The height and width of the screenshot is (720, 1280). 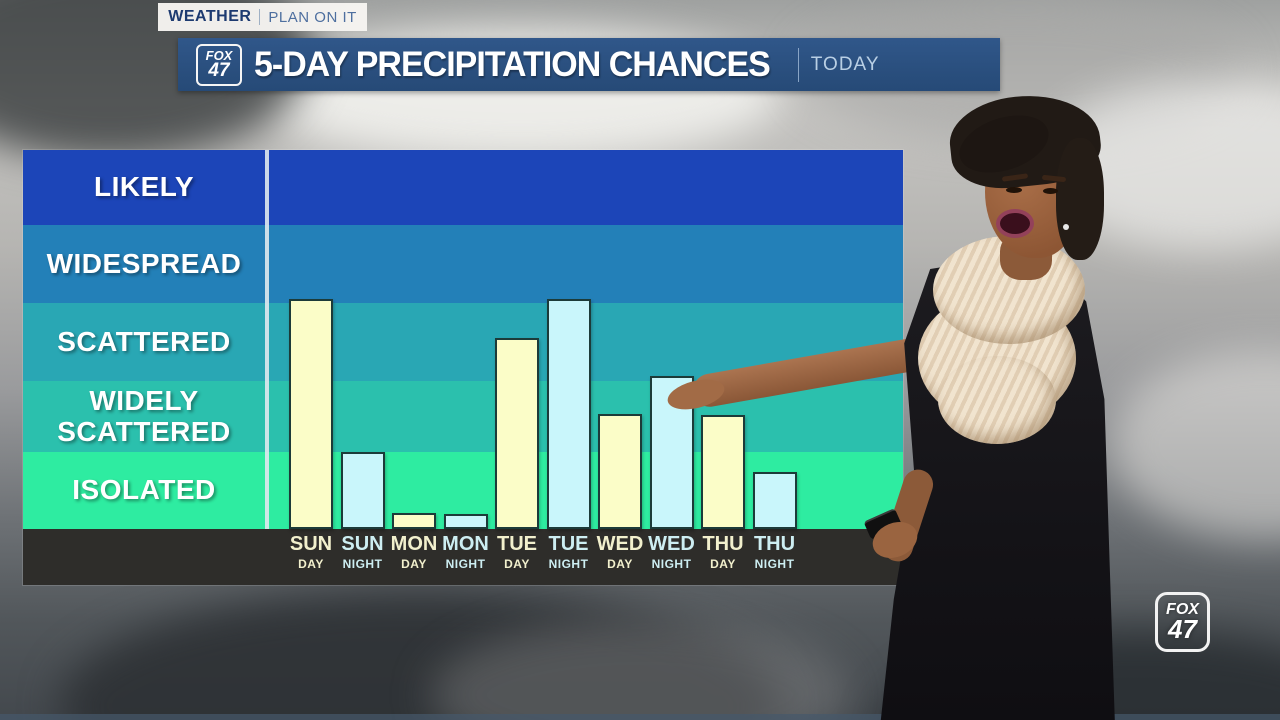 What do you see at coordinates (219, 55) in the screenshot?
I see `fox47-logo-top: FOX` at bounding box center [219, 55].